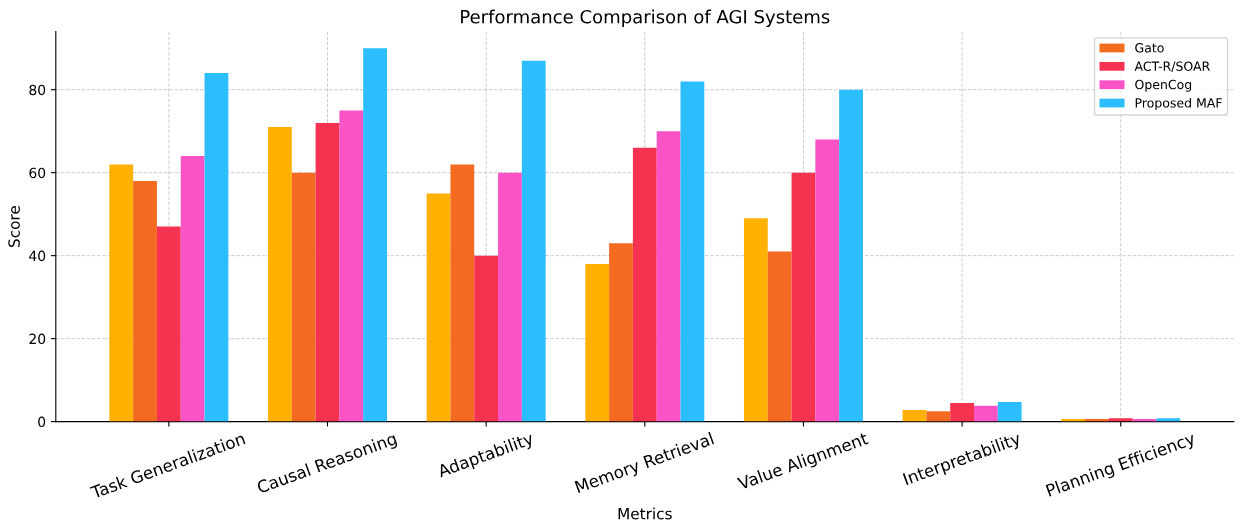 The width and height of the screenshot is (1240, 527). What do you see at coordinates (1172, 66) in the screenshot?
I see `legend-label: ACT-R/SOAR` at bounding box center [1172, 66].